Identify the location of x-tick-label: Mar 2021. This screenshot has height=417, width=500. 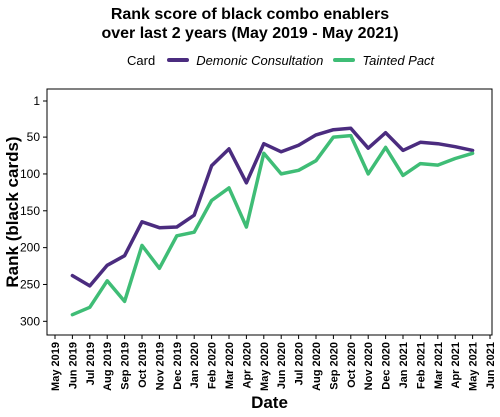
(439, 365).